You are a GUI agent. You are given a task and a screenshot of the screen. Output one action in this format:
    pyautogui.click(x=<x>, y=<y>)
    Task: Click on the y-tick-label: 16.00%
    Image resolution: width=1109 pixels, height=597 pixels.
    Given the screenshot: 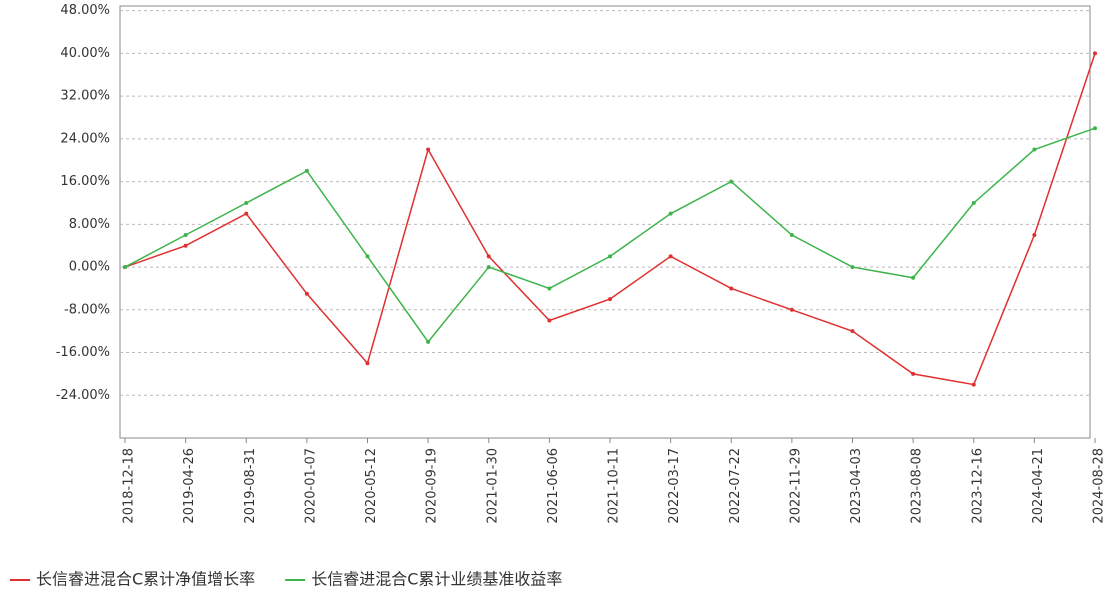 What is the action you would take?
    pyautogui.click(x=85, y=181)
    